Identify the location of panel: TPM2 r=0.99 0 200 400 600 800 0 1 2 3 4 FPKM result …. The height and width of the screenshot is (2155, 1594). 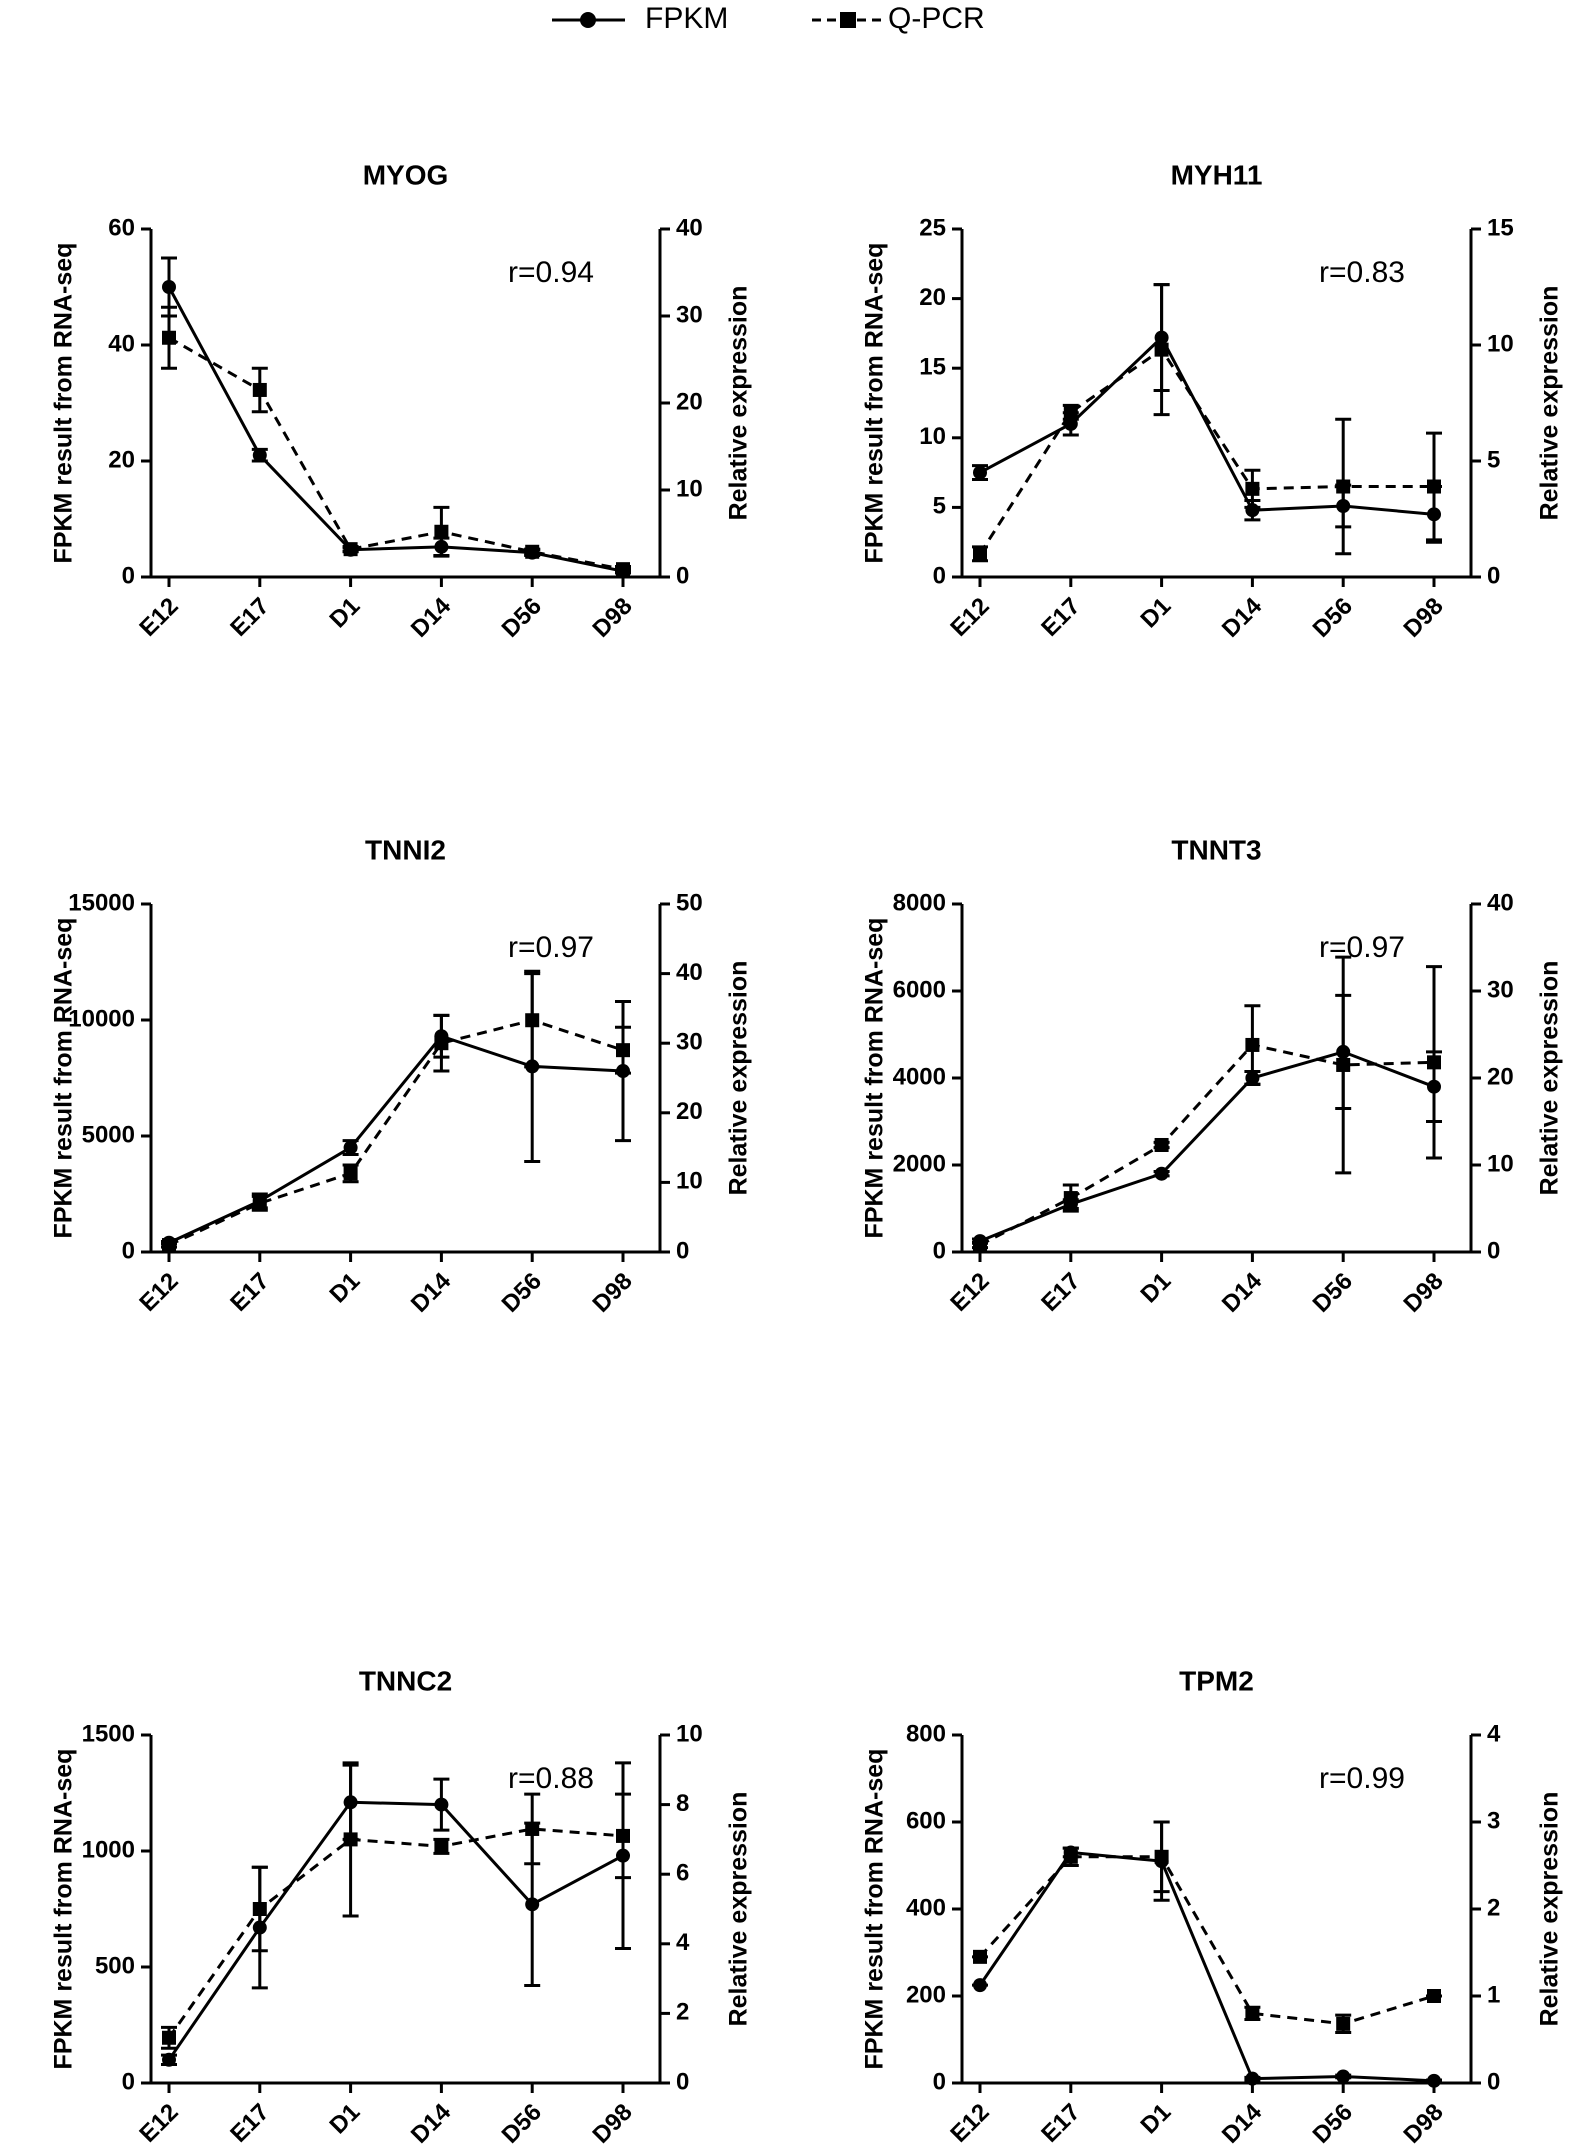
(1212, 1906).